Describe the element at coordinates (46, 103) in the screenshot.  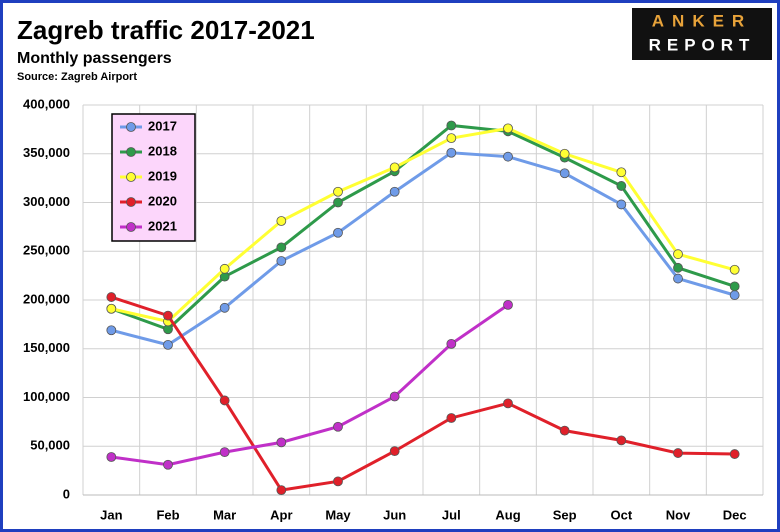
I see `y-tick-label: 400,000` at that location.